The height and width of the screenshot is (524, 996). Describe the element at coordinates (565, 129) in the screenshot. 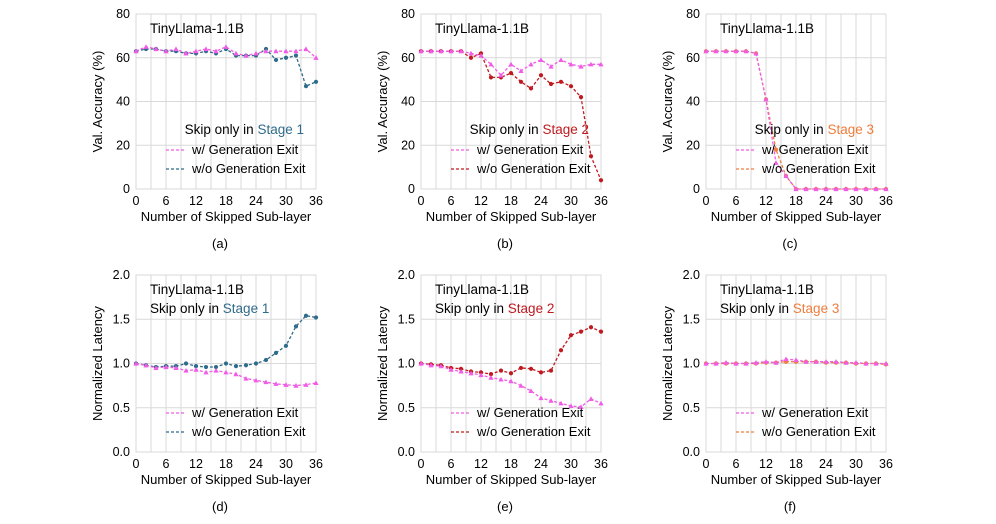

I see `stage-label: Stage 2` at that location.